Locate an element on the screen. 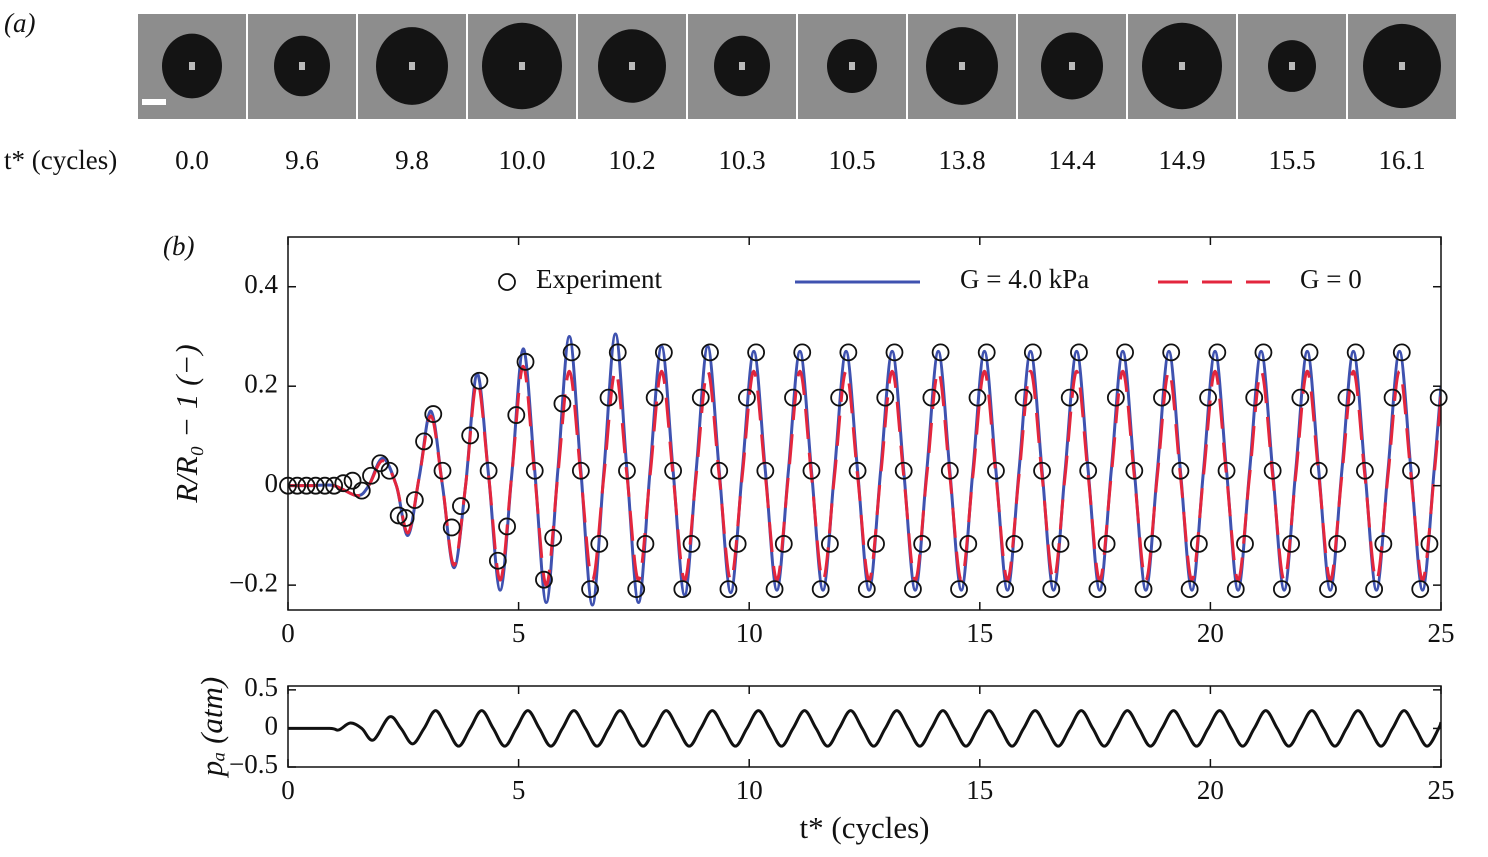 This screenshot has width=1488, height=857. time-label: 10.5 is located at coordinates (851, 160).